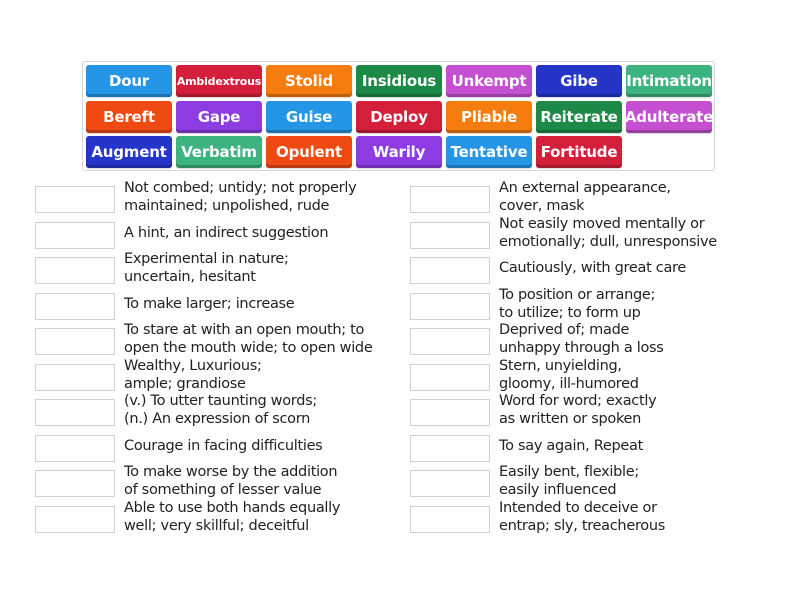 This screenshot has width=800, height=600. What do you see at coordinates (602, 224) in the screenshot?
I see `definition-line-1: Not easily moved mentally or` at bounding box center [602, 224].